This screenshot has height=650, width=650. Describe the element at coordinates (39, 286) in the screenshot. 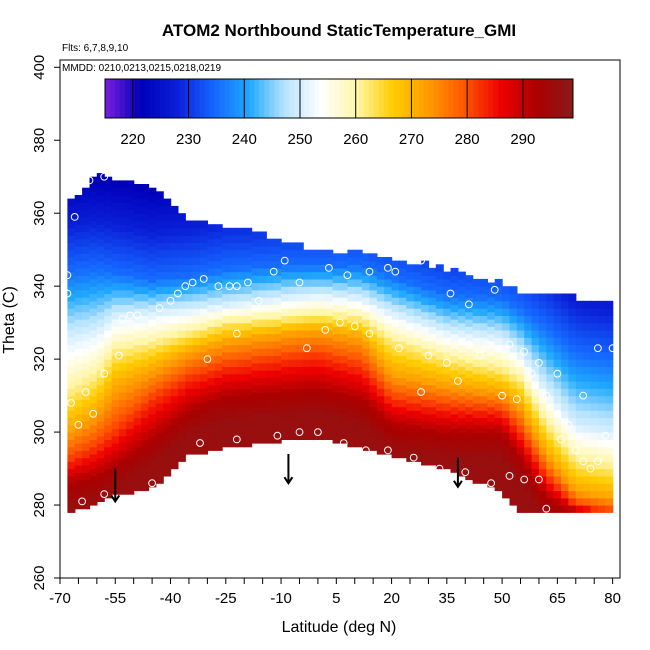

I see `y-tick-label: 340` at that location.